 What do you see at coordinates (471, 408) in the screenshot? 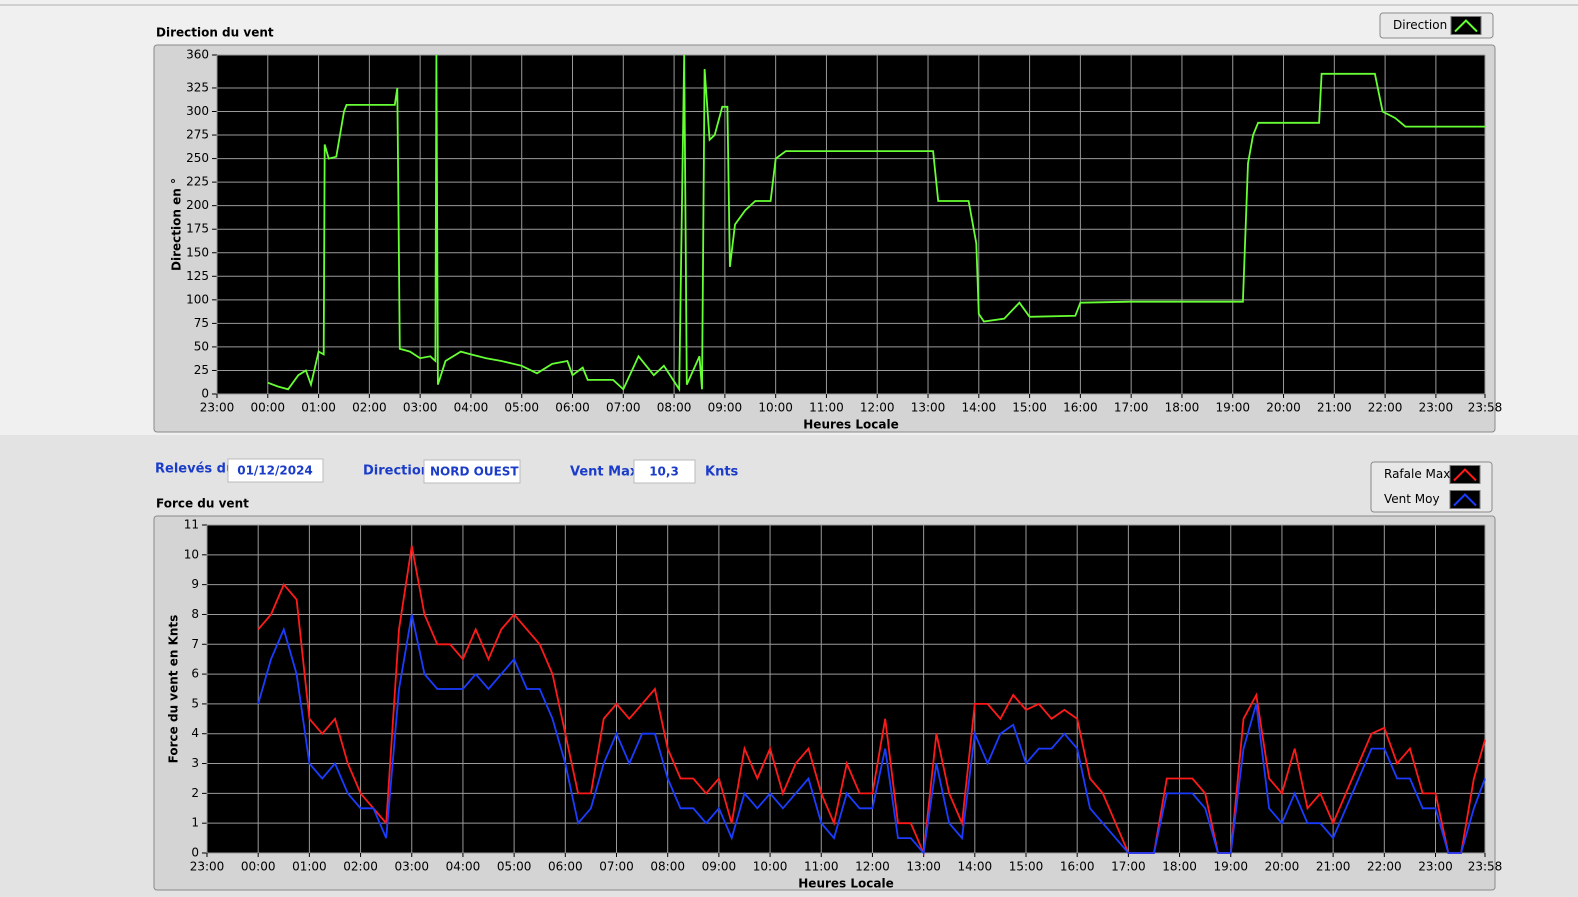
I see `x-tick-label: 04:00` at bounding box center [471, 408].